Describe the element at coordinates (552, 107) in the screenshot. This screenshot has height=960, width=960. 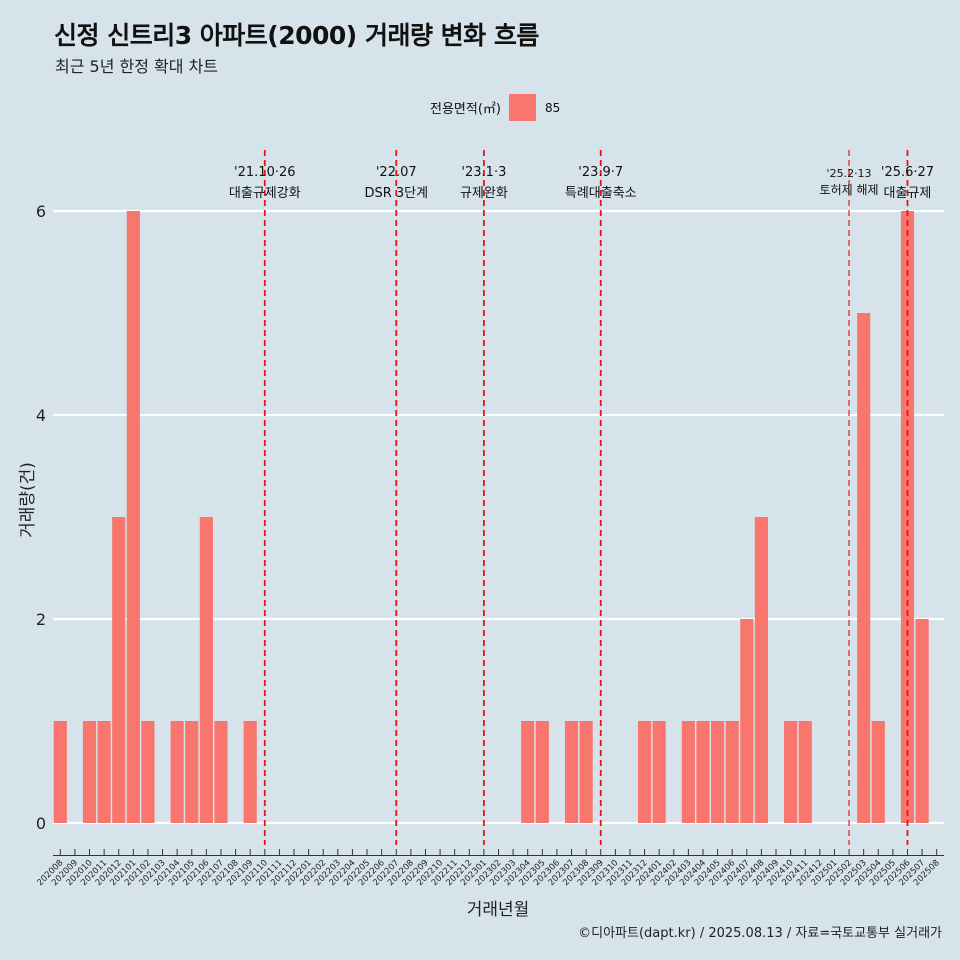
I see `legend-series-label: 85` at that location.